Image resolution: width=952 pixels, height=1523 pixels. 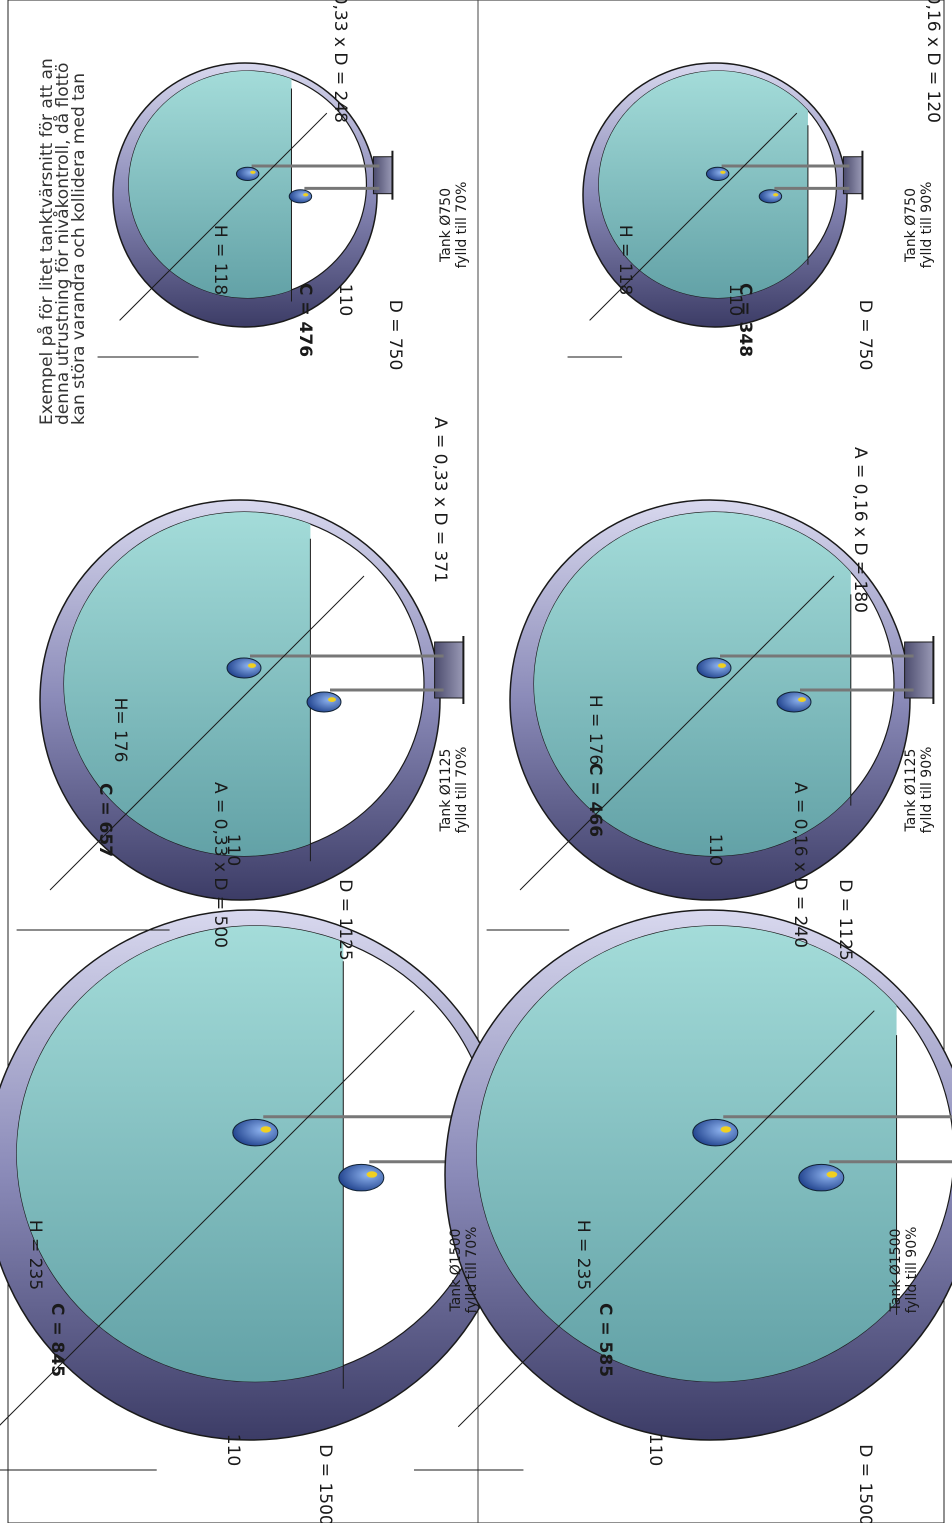 What do you see at coordinates (896, 1271) in the screenshot?
I see `caption-tank-t1500-90: Tank Ø1500` at bounding box center [896, 1271].